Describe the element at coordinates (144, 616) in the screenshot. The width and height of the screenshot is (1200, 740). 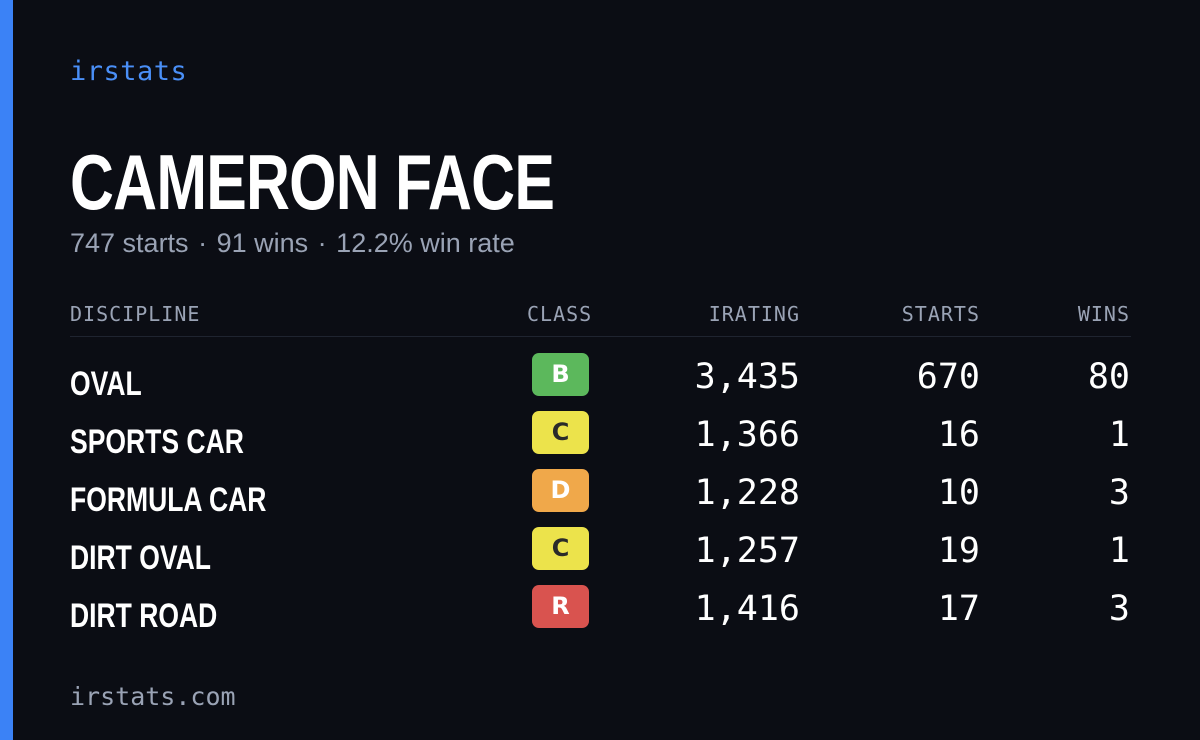
I see `discipline-name: DIRT ROAD` at that location.